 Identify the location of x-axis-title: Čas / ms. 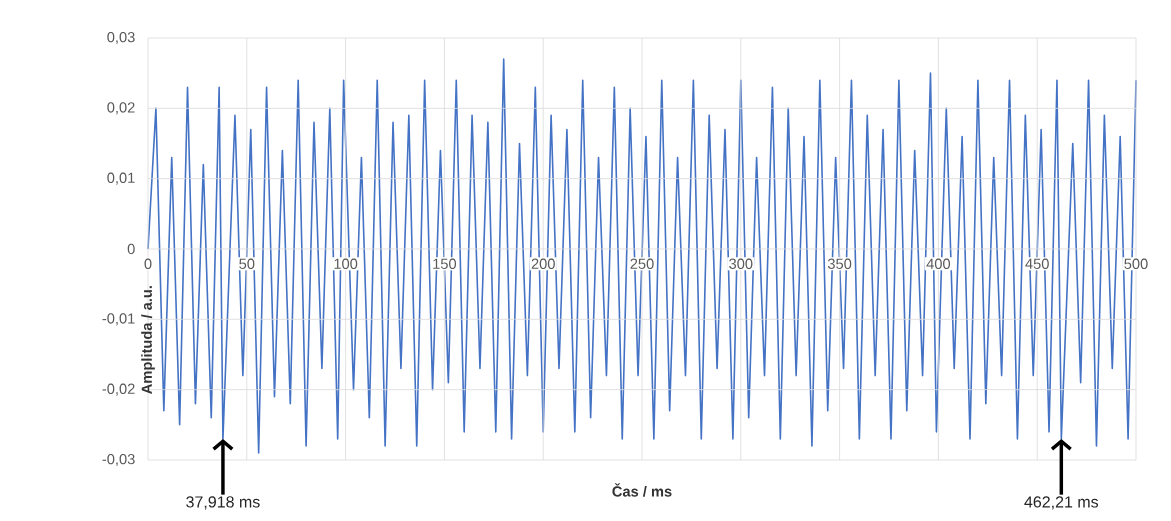
(642, 490).